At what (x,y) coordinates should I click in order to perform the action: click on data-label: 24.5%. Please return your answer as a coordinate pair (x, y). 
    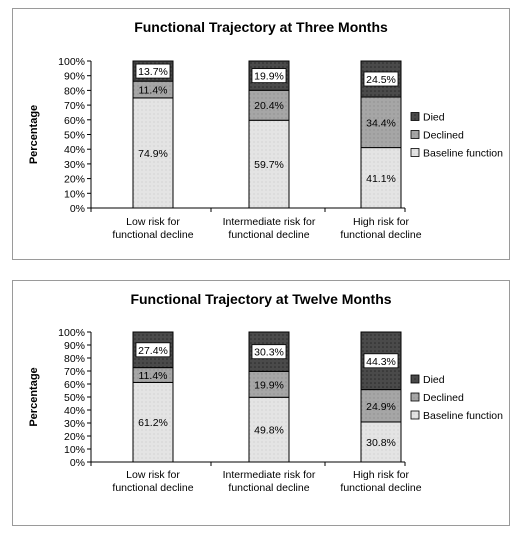
    Looking at the image, I should click on (381, 80).